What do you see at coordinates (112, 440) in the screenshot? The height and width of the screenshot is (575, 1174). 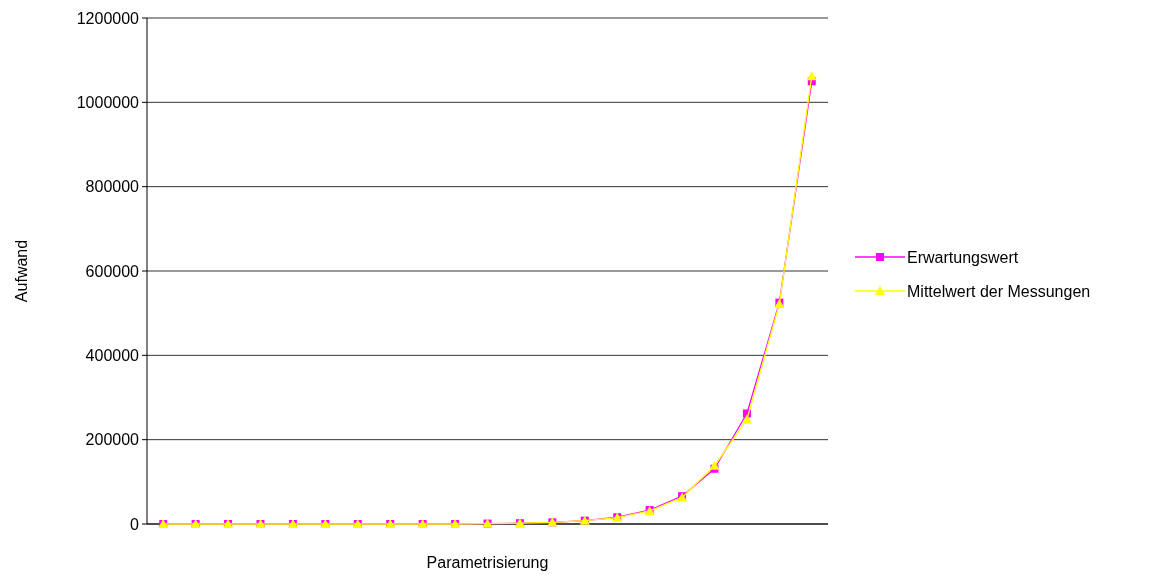 I see `y-tick-label: 200000` at bounding box center [112, 440].